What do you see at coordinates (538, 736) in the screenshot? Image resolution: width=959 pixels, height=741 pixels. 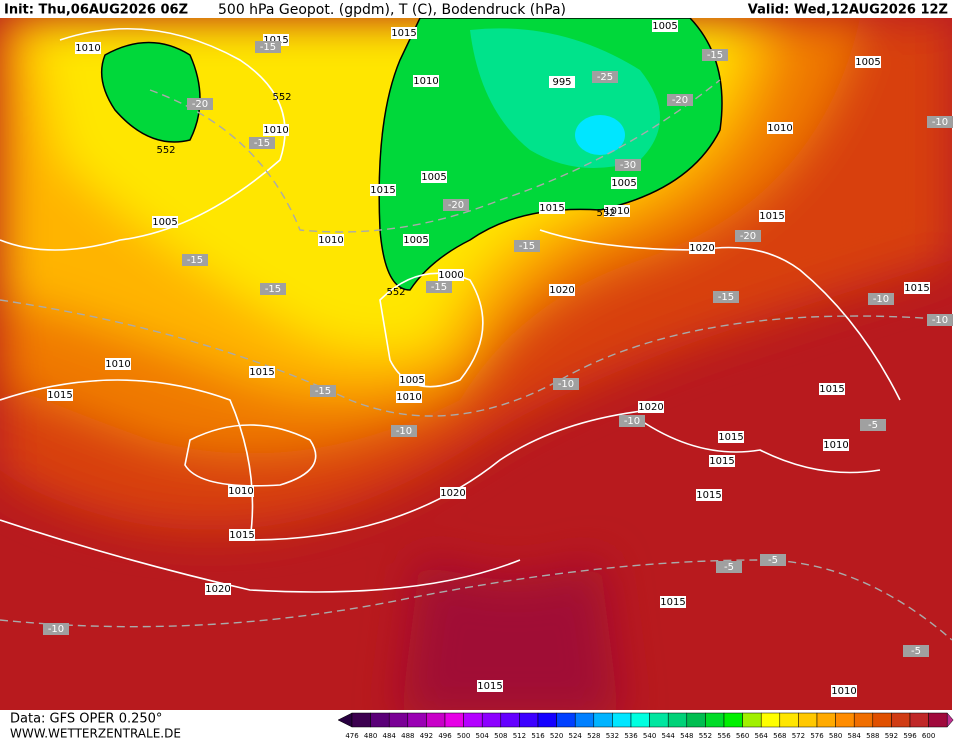 I see `colorbar-label: 516` at bounding box center [538, 736].